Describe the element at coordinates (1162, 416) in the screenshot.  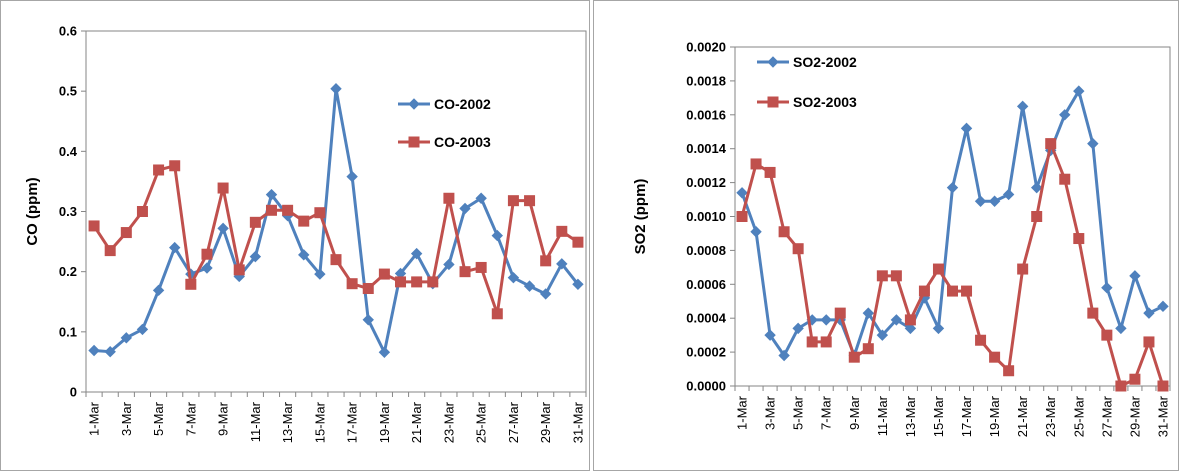
I see `so2-x-tick-label: 31-Mar` at that location.